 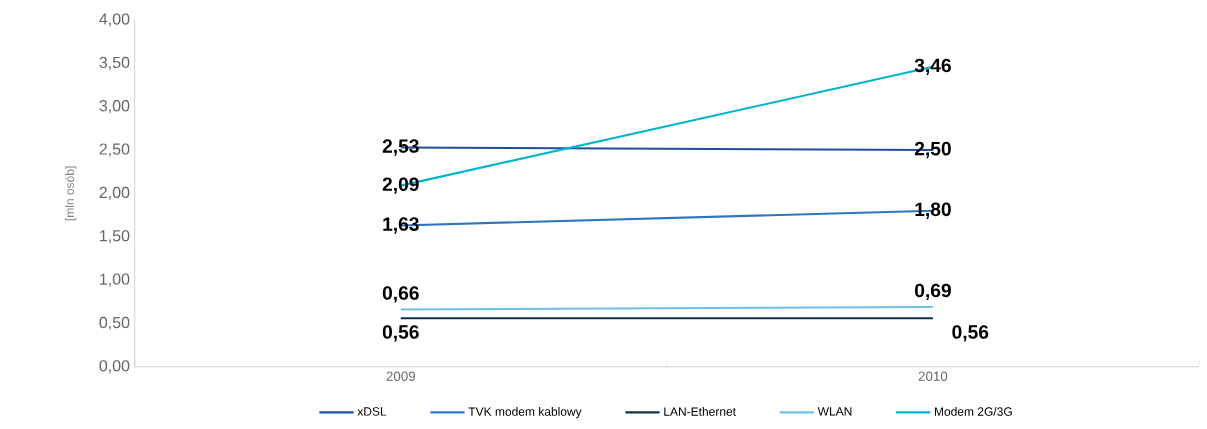 What do you see at coordinates (400, 294) in the screenshot?
I see `data-label: 0,66` at bounding box center [400, 294].